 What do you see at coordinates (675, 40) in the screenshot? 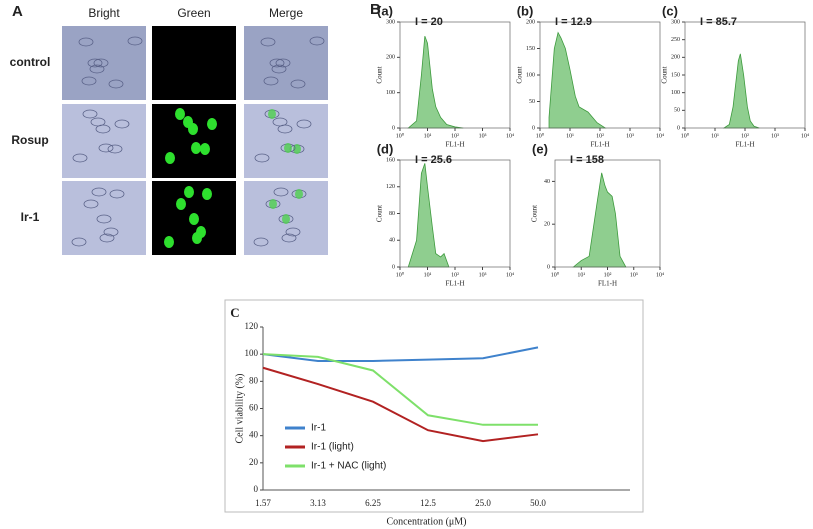
I see `y-tick-label: 250` at bounding box center [675, 40].